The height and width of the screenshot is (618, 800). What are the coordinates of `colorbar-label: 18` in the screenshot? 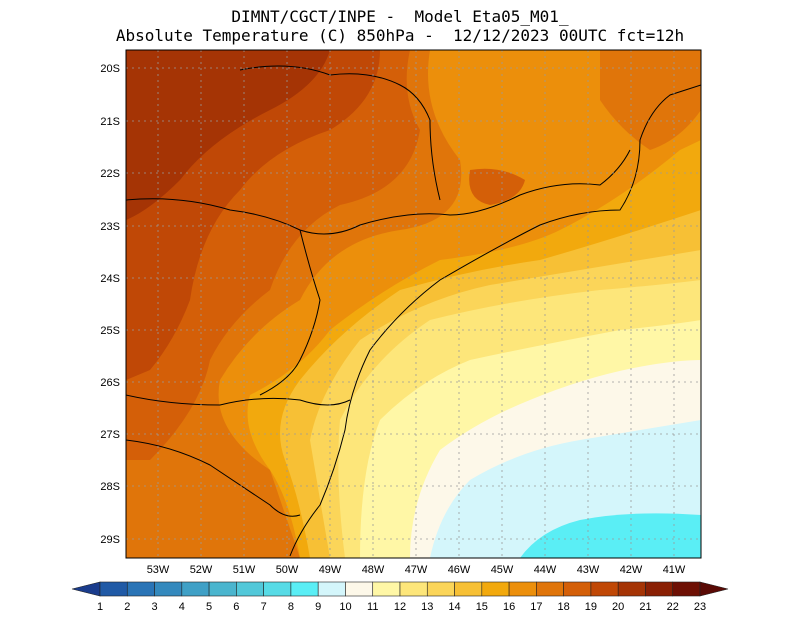 It's located at (564, 607).